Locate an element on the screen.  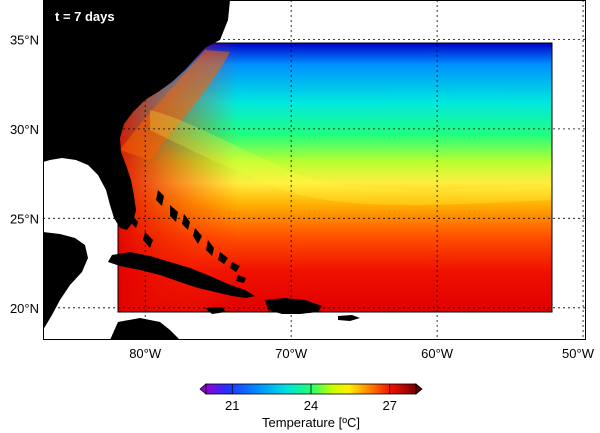
colorbar-title: Temperature [ºC] is located at coordinates (311, 422).